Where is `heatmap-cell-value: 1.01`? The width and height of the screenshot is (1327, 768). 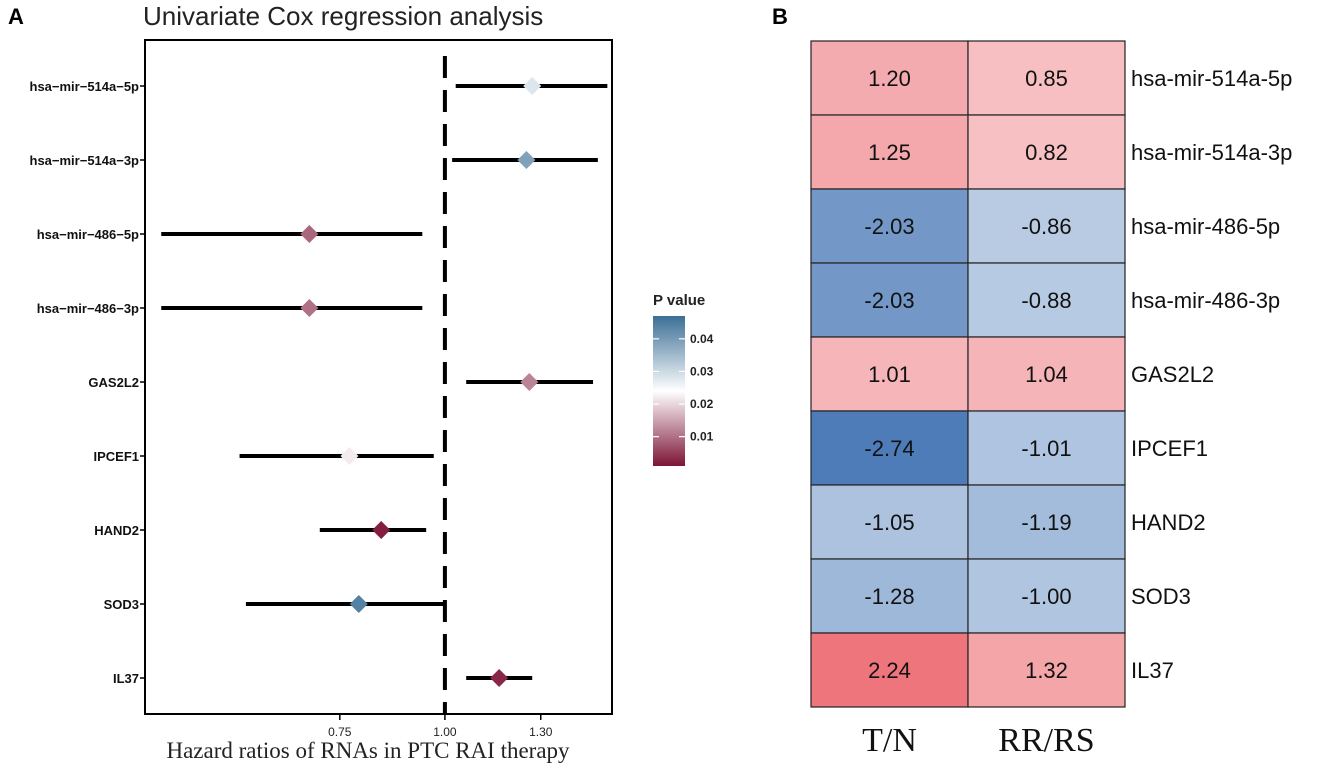 heatmap-cell-value: 1.01 is located at coordinates (889, 374).